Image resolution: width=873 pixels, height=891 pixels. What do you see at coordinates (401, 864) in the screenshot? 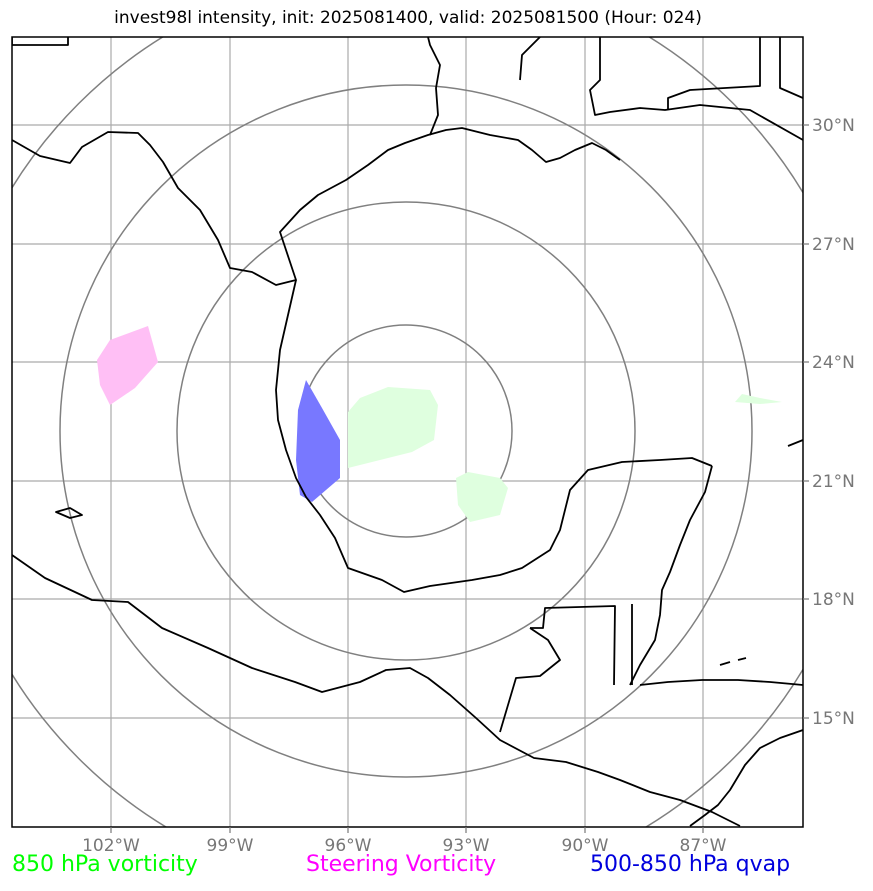
I see `legend-steering-vorticity: Steering Vorticity` at bounding box center [401, 864].